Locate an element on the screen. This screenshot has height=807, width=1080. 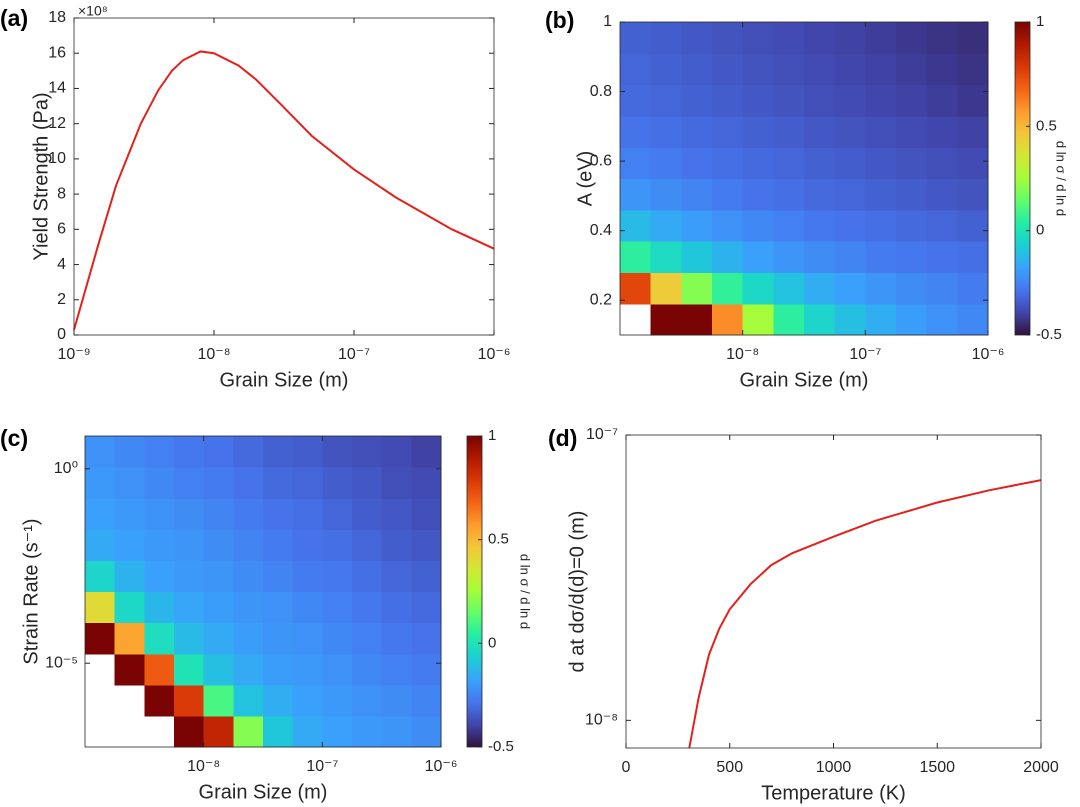
x-tick-label: 1000 is located at coordinates (834, 767).